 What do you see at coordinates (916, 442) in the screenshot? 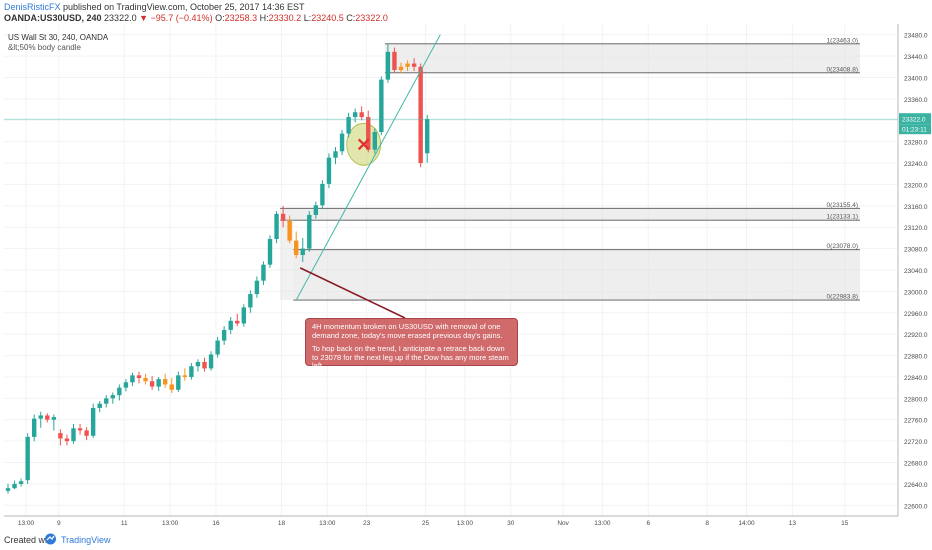
I see `y-tick-label: 22720.0` at bounding box center [916, 442].